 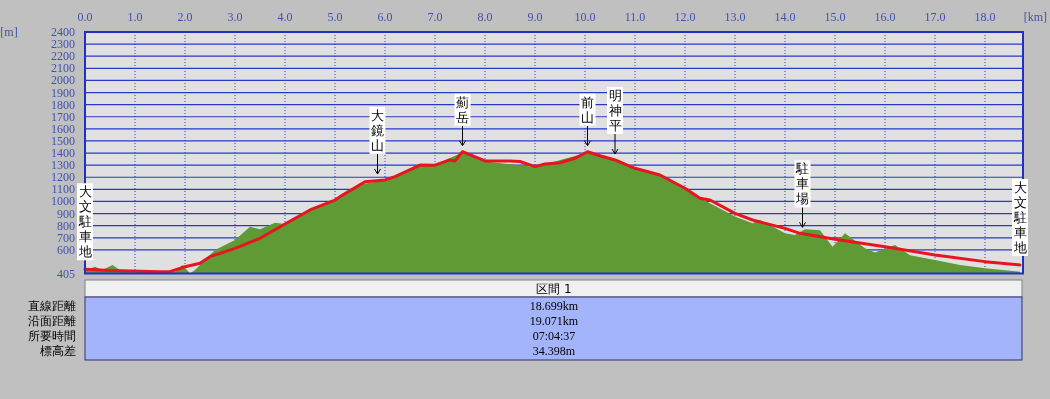 I want to click on annotation: 前山, so click(x=587, y=109).